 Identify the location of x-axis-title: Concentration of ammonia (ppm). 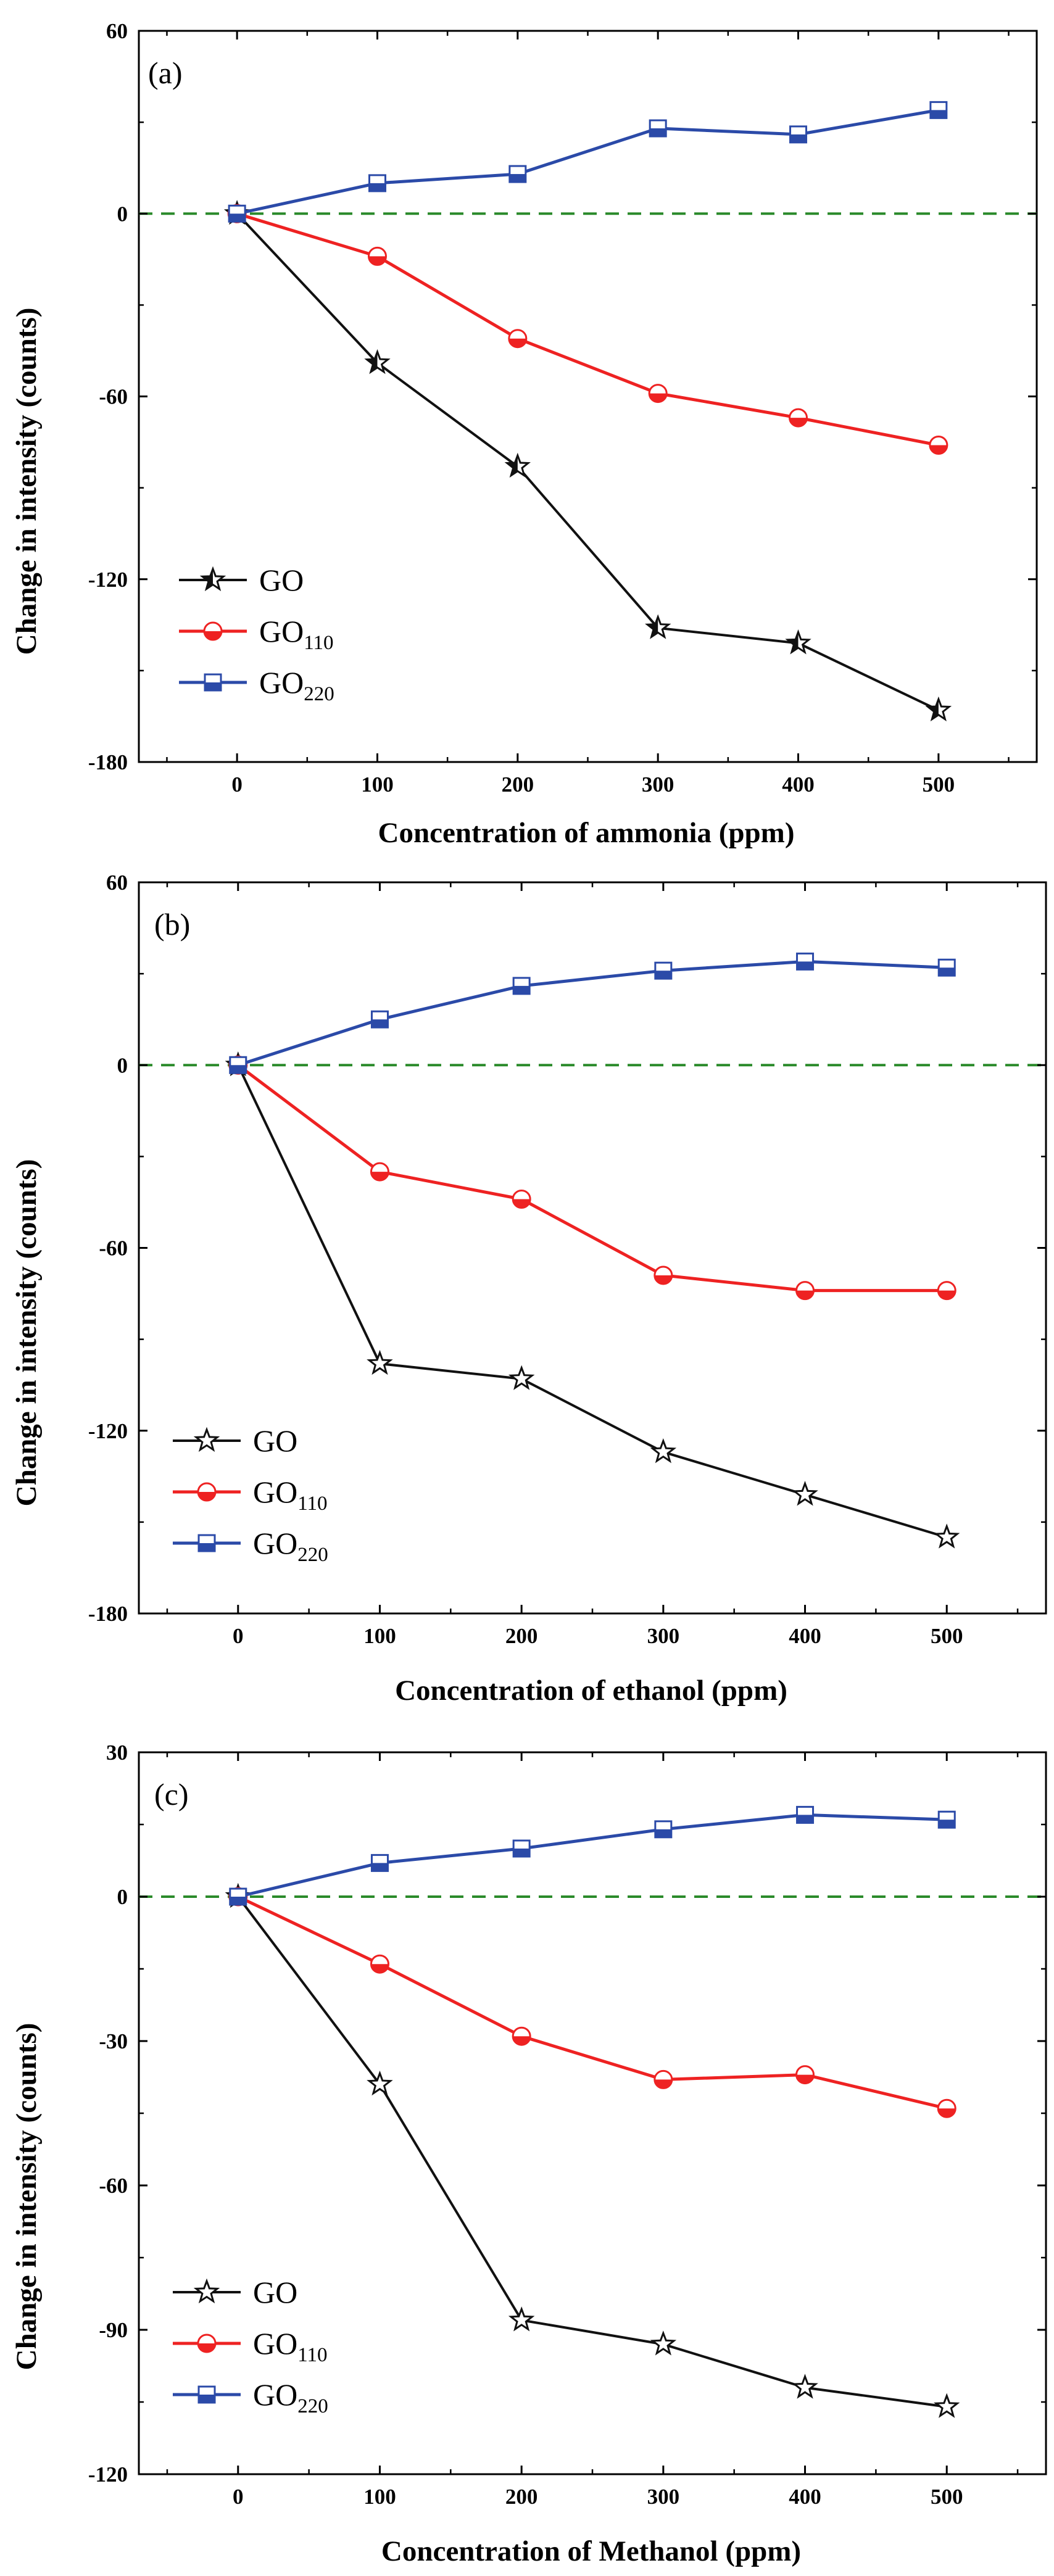
(587, 833).